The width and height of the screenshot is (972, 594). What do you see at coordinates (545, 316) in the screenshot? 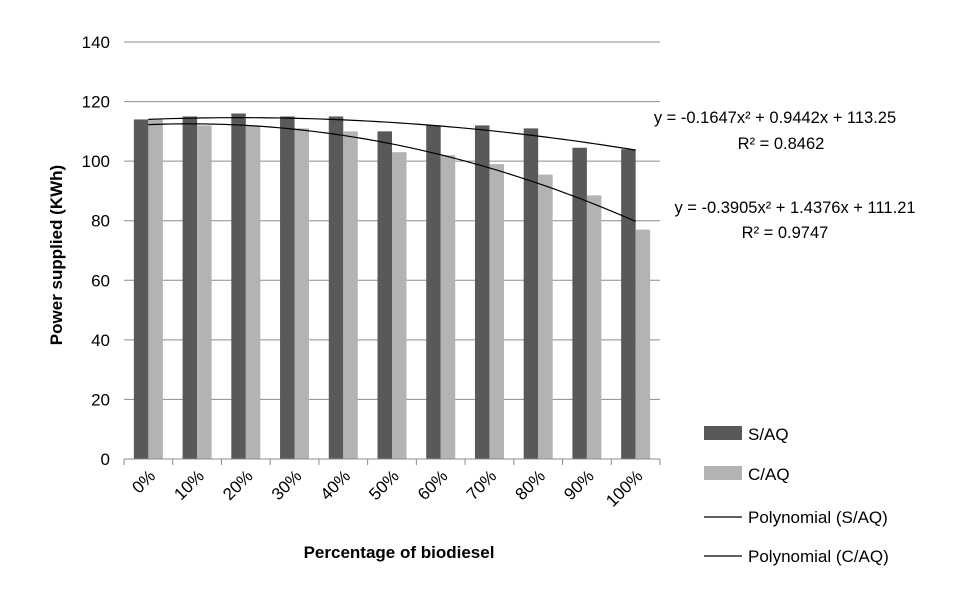
I see `bar-c-aq-80pct` at bounding box center [545, 316].